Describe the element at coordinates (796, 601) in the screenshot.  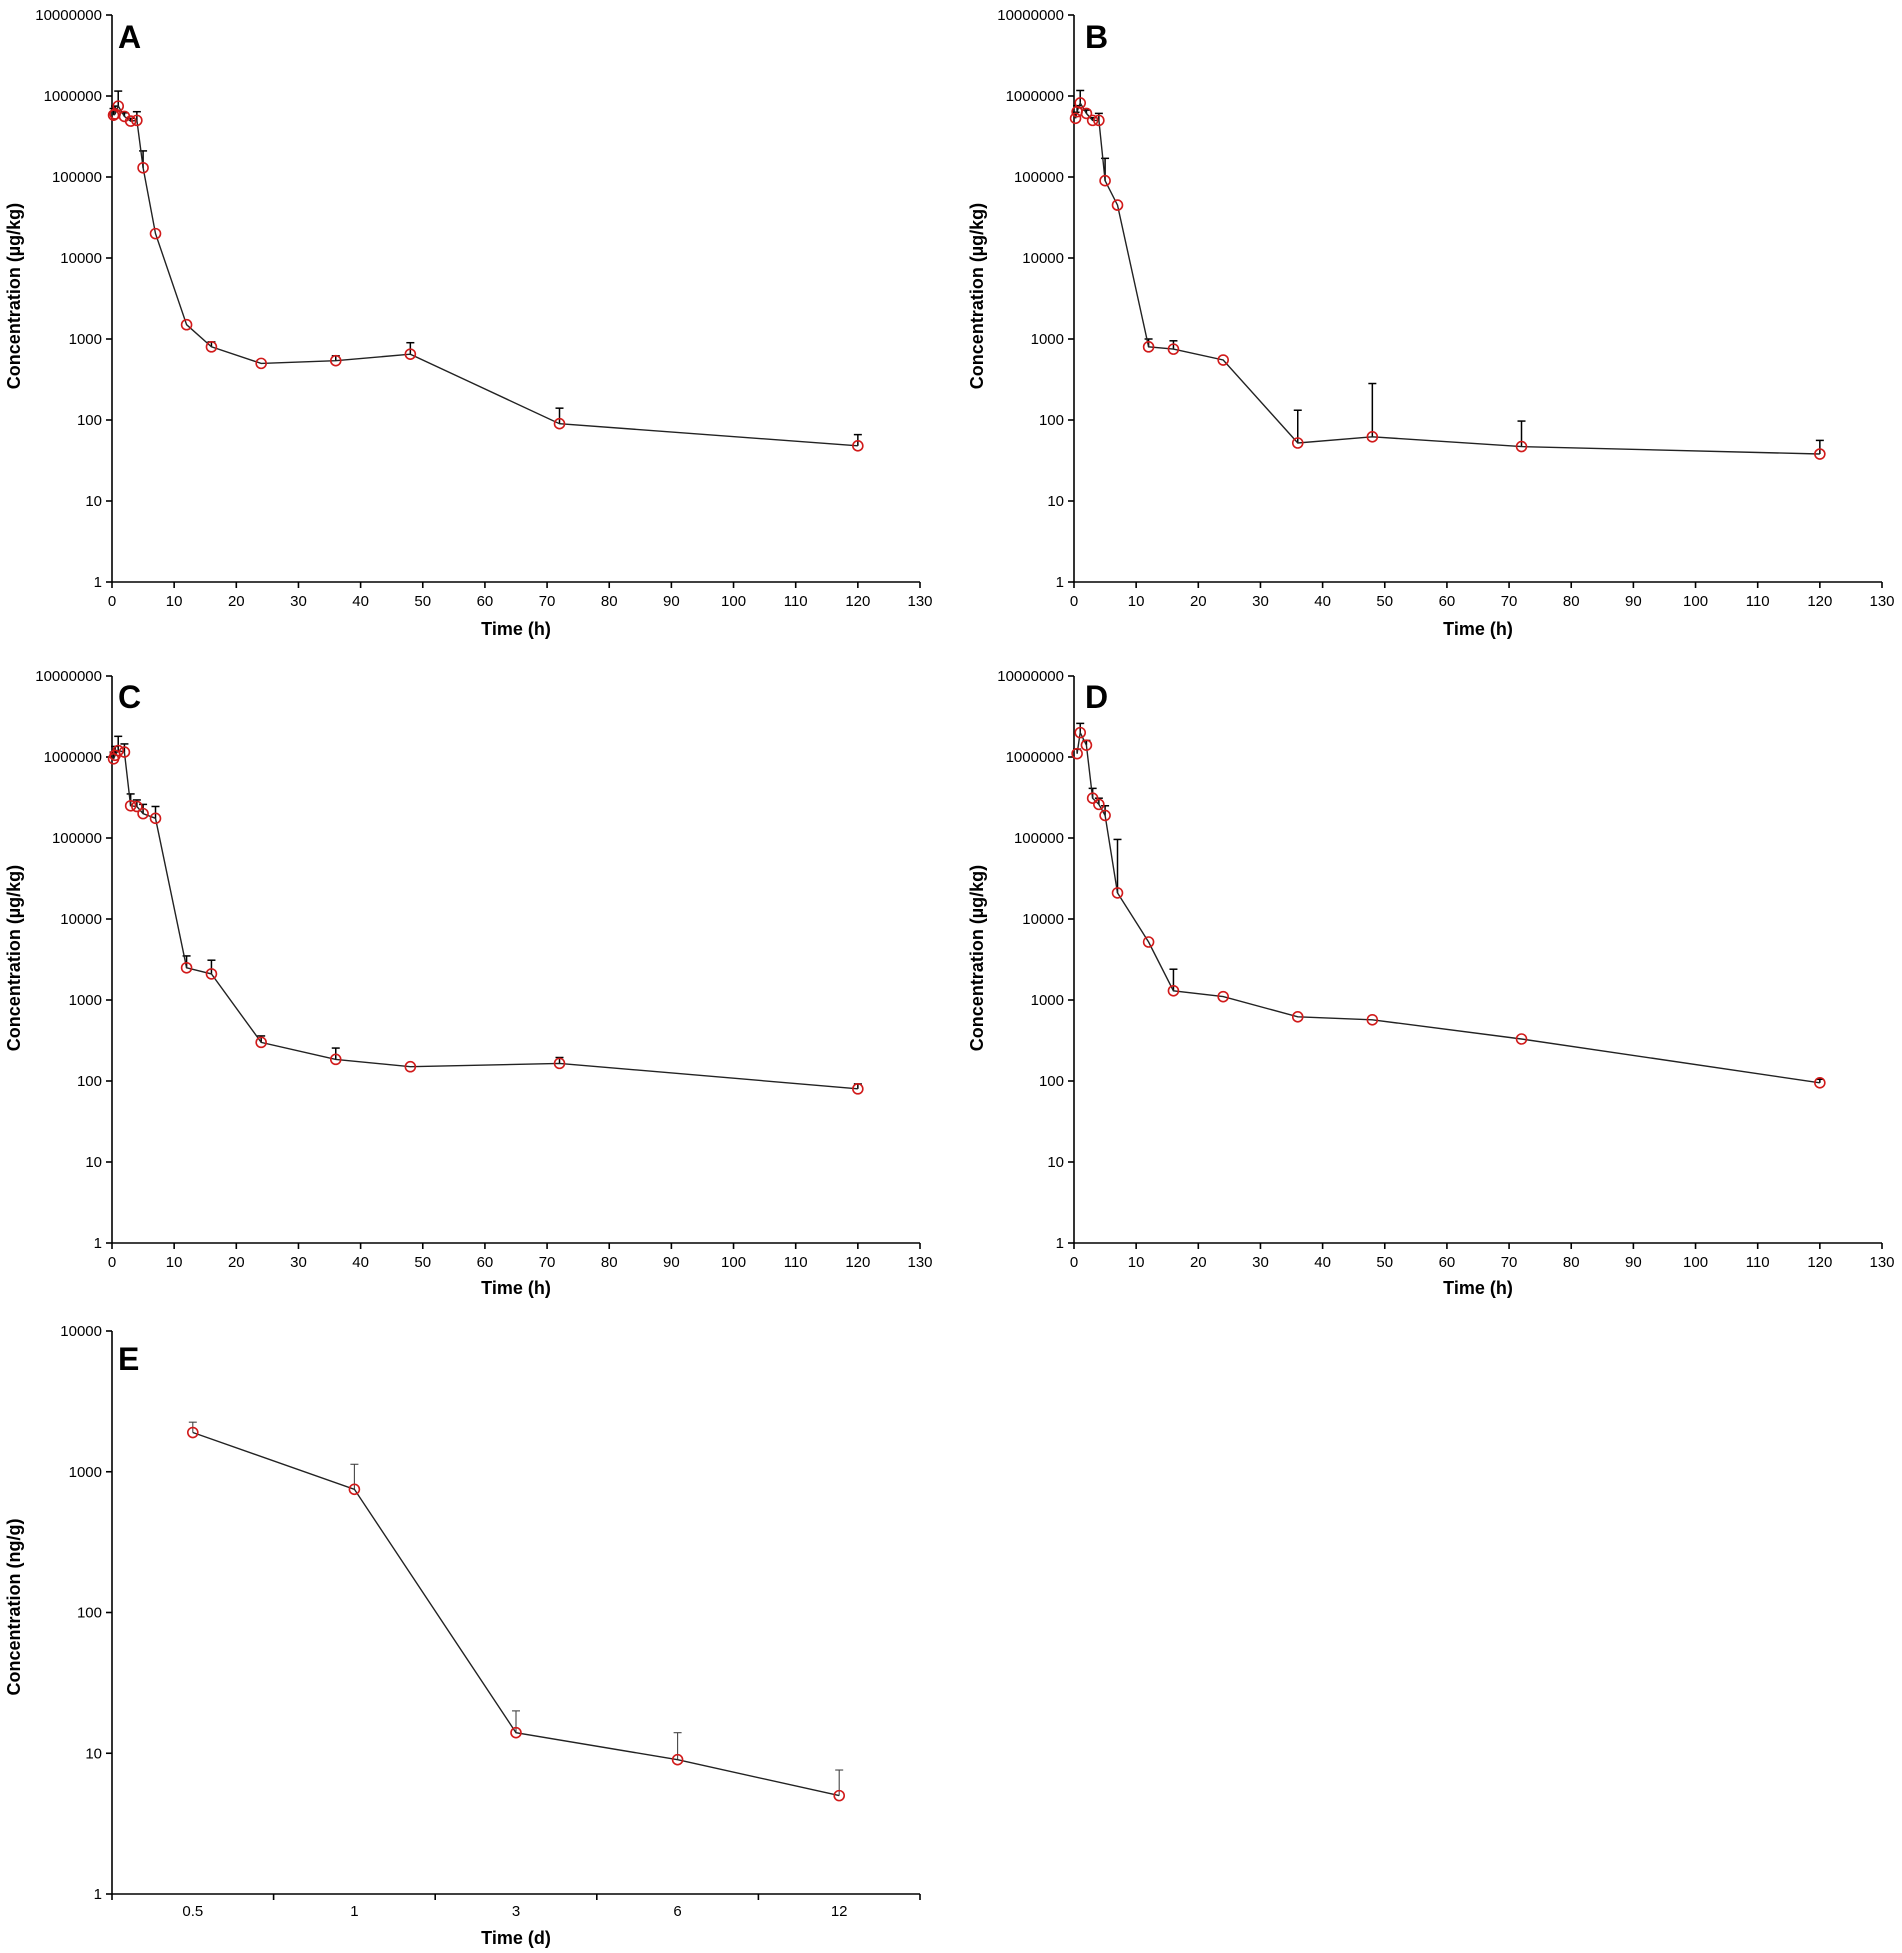
I see `x-tick-label-a: 110` at that location.